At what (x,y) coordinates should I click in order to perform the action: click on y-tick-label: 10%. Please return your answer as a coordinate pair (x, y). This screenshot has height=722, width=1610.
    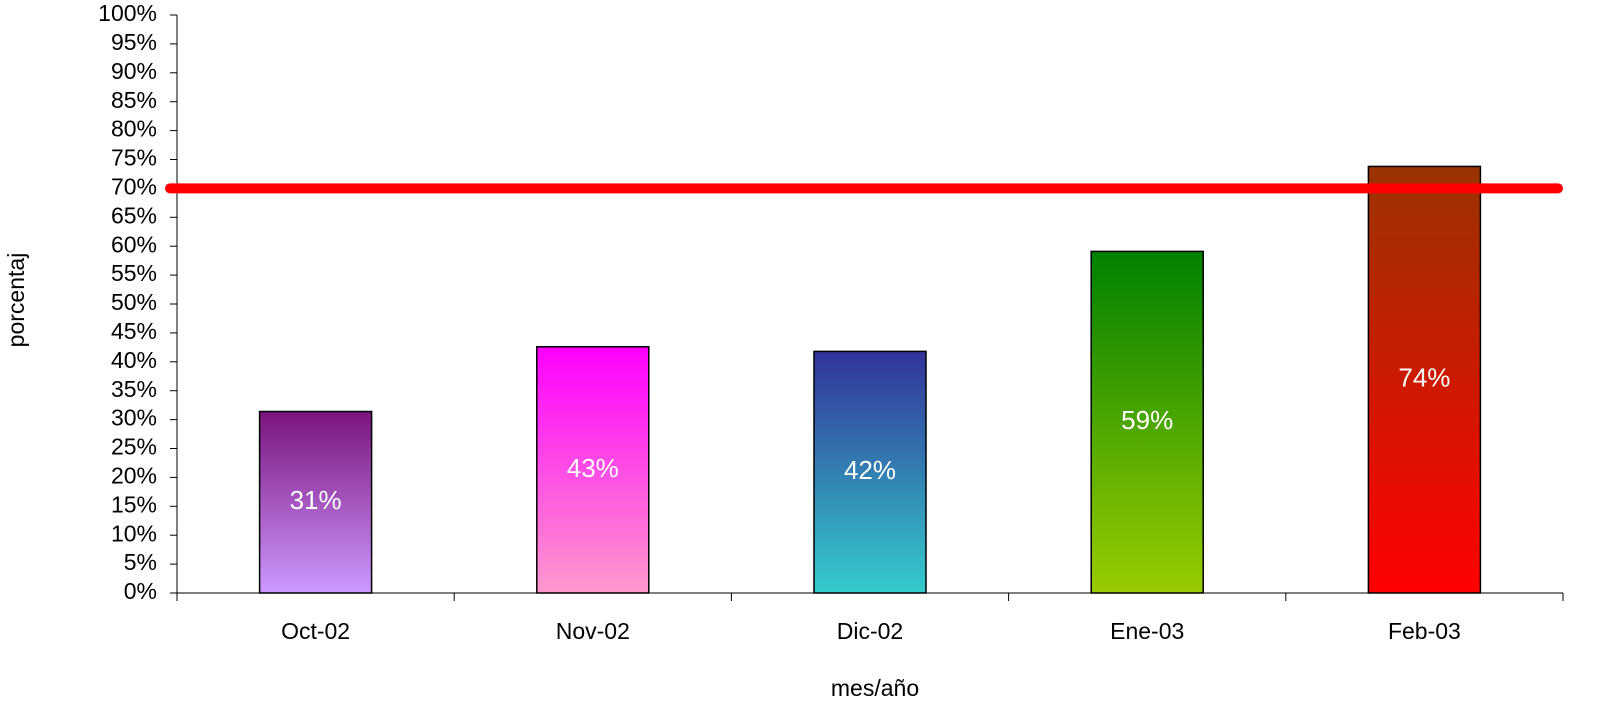
    Looking at the image, I should click on (134, 533).